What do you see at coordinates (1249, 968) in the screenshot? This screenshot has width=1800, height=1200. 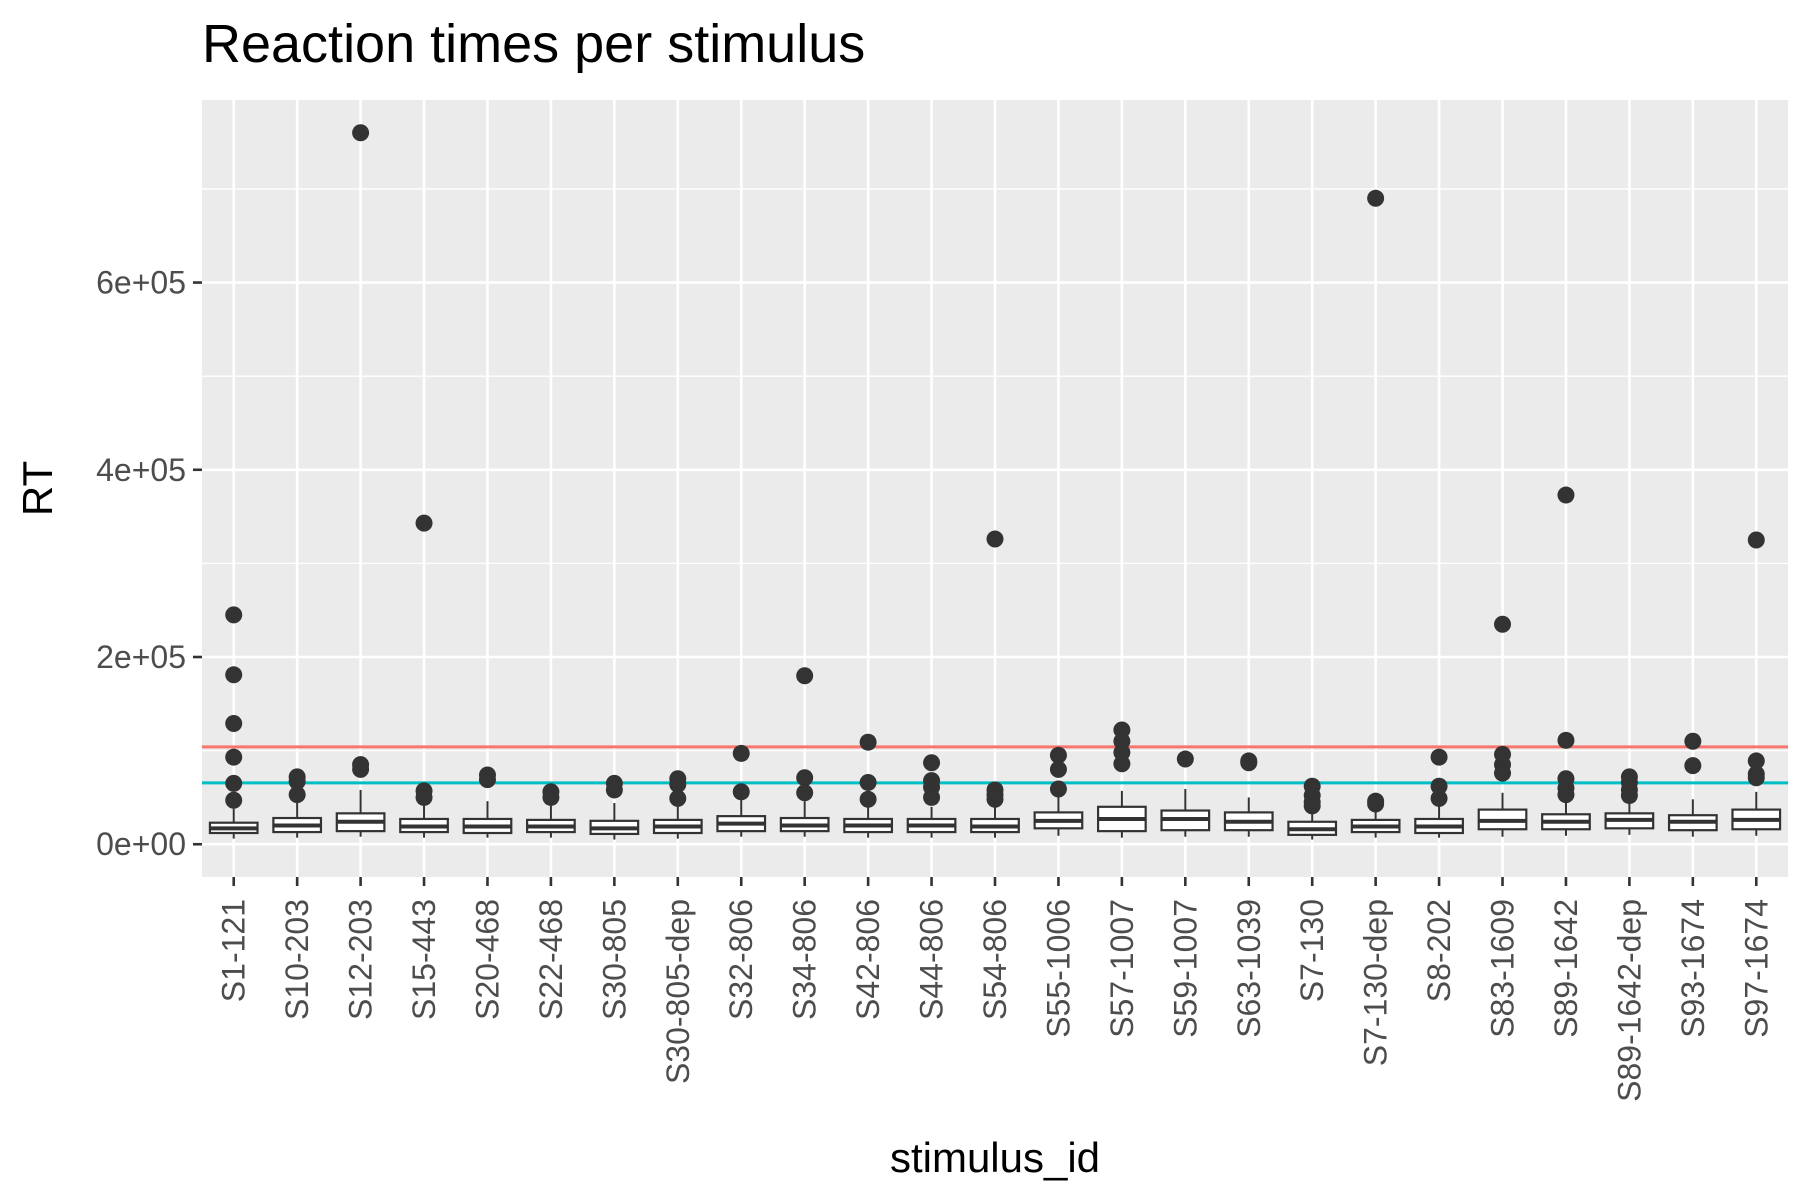 I see `x-tick-label: S63-1039` at bounding box center [1249, 968].